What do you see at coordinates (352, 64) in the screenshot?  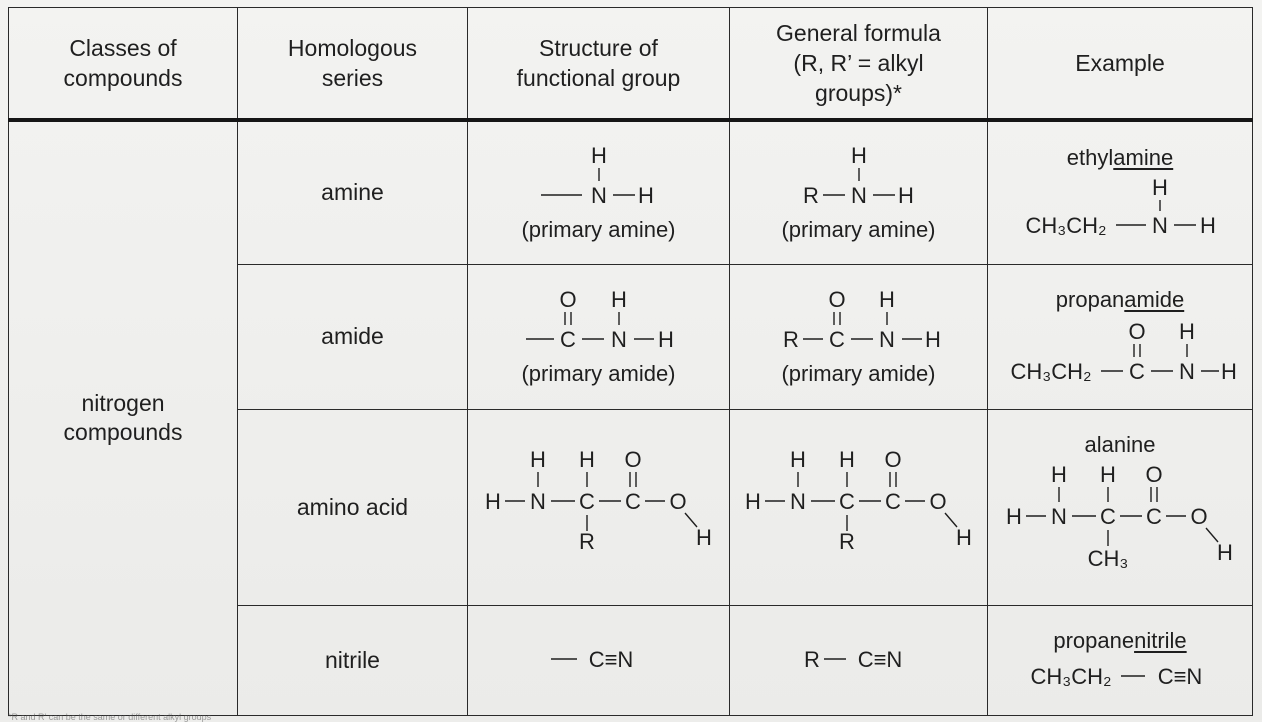 I see `header-homologous-series: Homologous series` at bounding box center [352, 64].